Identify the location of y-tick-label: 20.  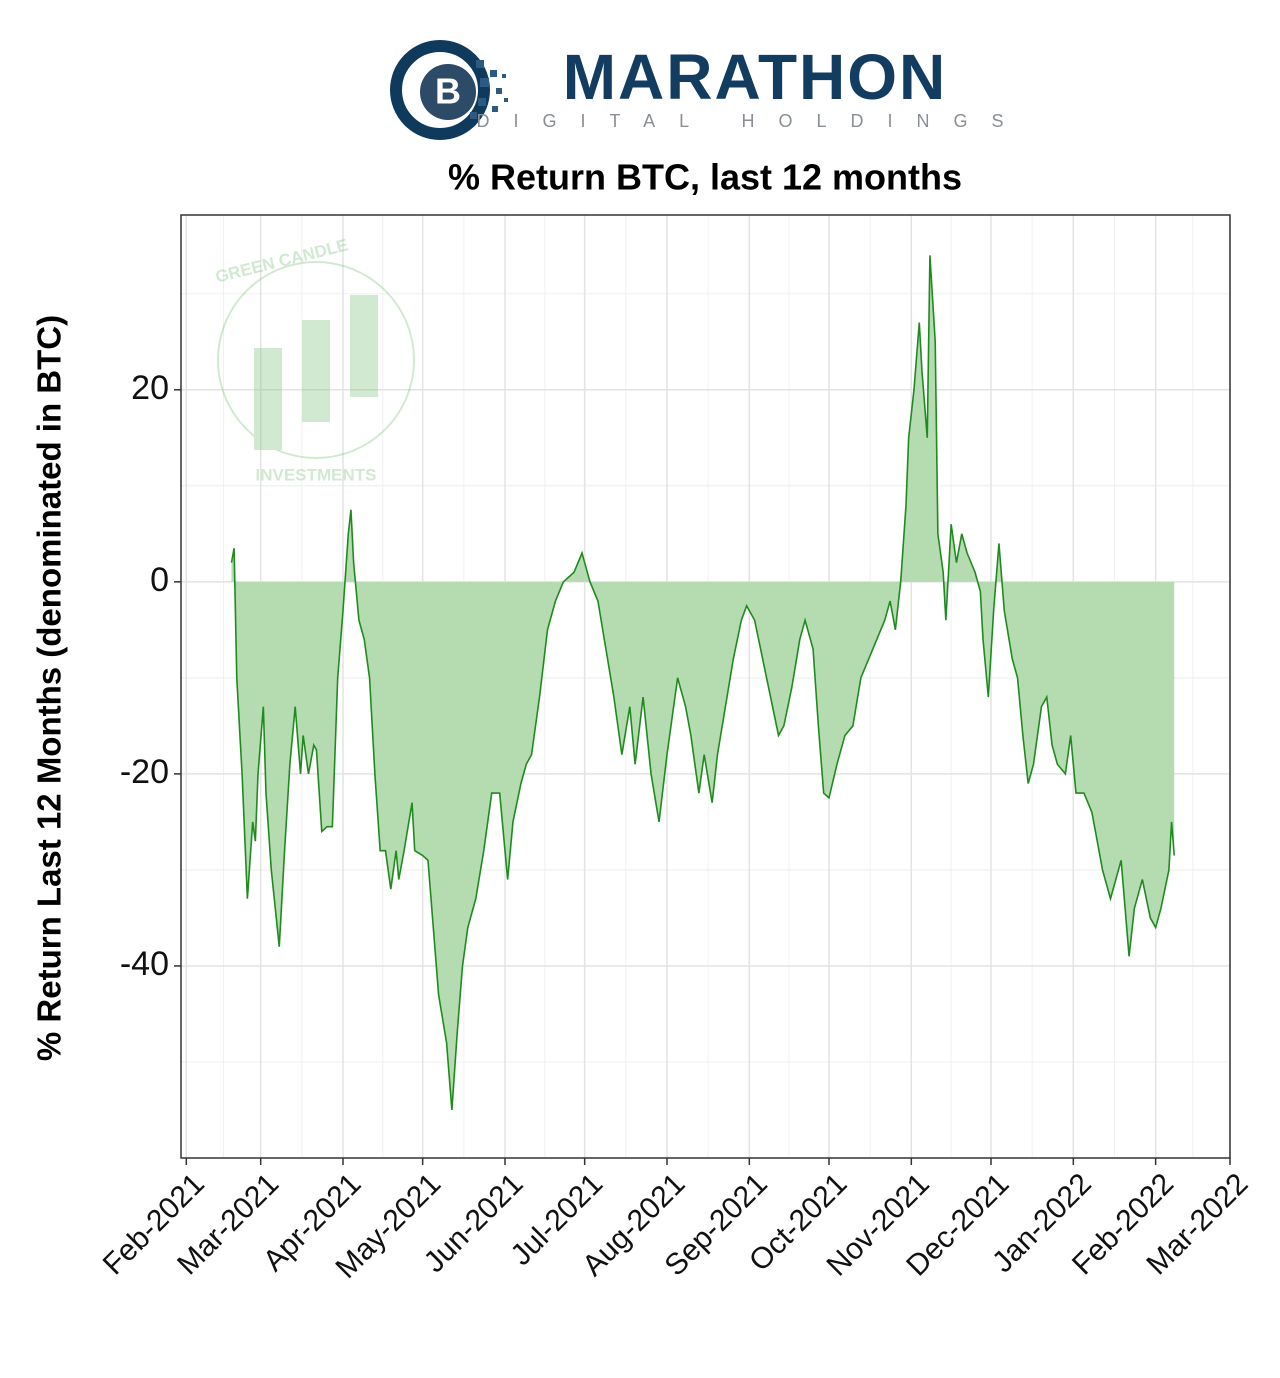
(150, 388).